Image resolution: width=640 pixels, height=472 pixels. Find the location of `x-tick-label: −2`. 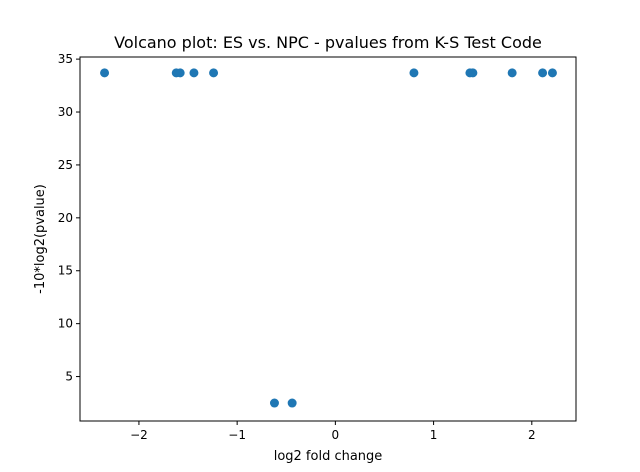

x-tick-label: −2 is located at coordinates (139, 435).